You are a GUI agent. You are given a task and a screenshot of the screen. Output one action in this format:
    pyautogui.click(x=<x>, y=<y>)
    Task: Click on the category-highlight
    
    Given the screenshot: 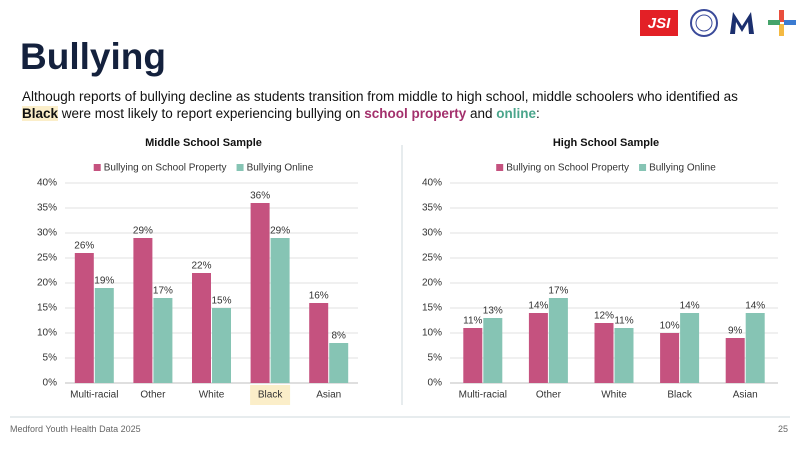 What is the action you would take?
    pyautogui.click(x=270, y=395)
    